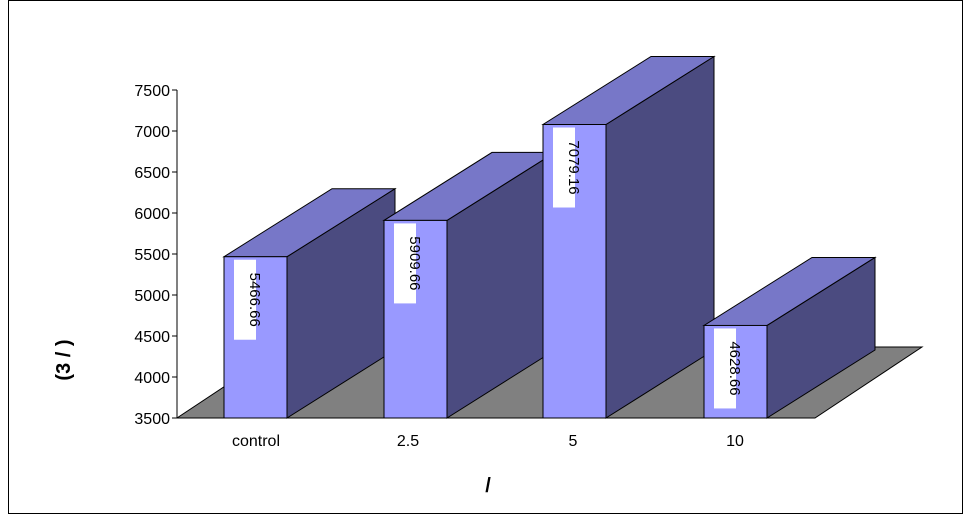 The width and height of the screenshot is (975, 520). Describe the element at coordinates (152, 337) in the screenshot. I see `y-tick-label: 4500` at that location.